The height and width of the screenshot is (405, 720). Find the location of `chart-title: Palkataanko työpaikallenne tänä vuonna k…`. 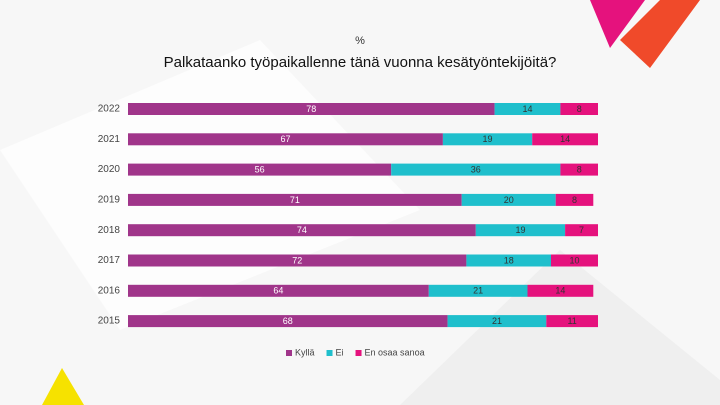

chart-title: Palkataanko työpaikallenne tänä vuonna k… is located at coordinates (360, 62).